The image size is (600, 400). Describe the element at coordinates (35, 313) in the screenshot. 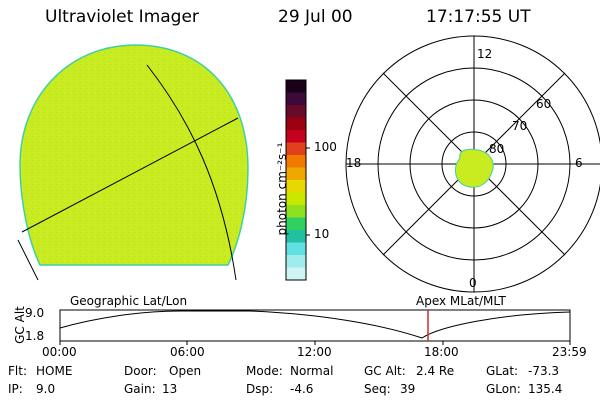

I see `timeline-y-tick-9: 9.0` at that location.